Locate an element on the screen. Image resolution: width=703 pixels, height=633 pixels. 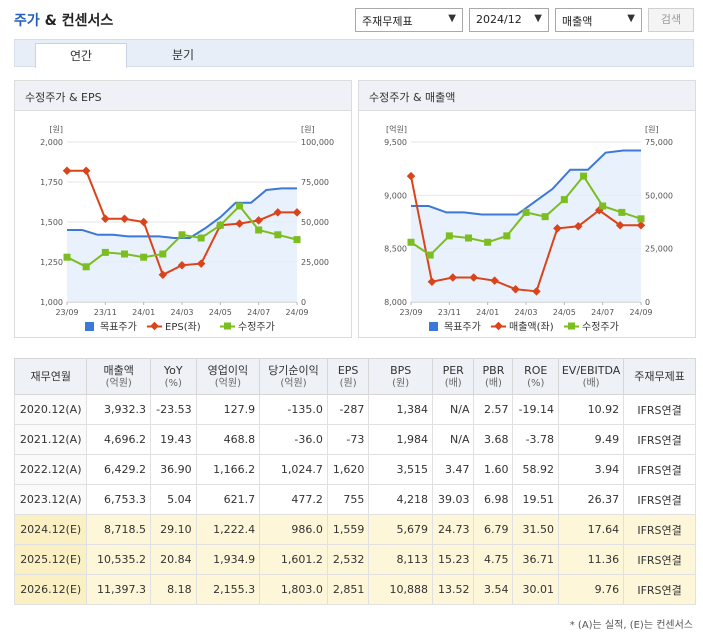
column-header: YoY (%) is located at coordinates (173, 376).